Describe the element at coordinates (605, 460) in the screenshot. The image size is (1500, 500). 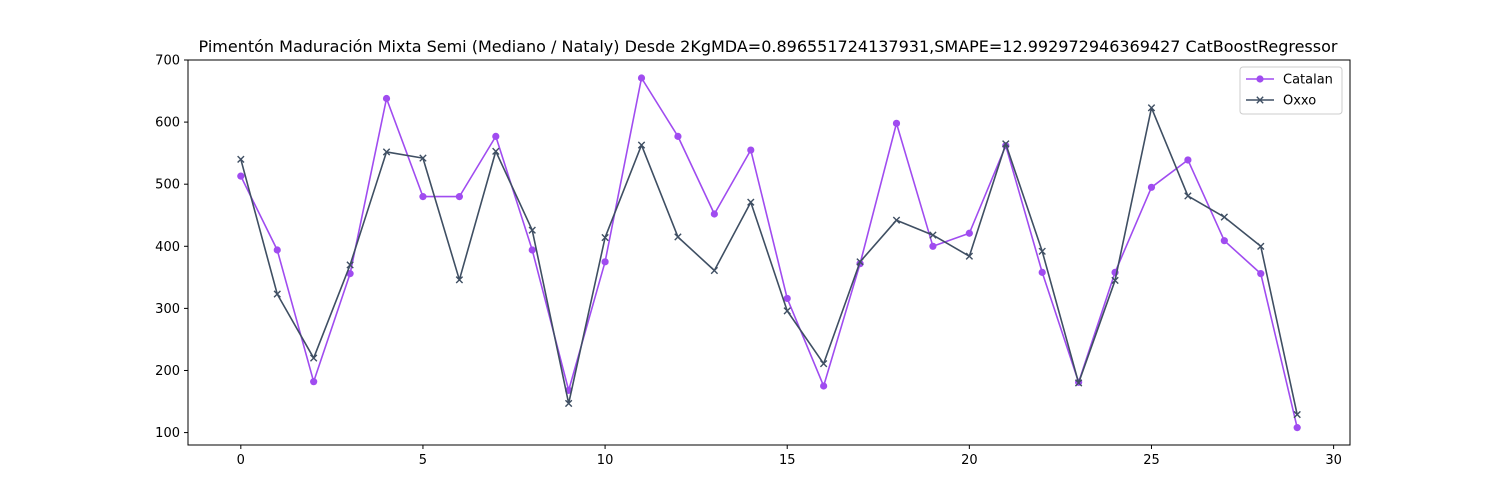
I see `x-tick-label: 10` at that location.